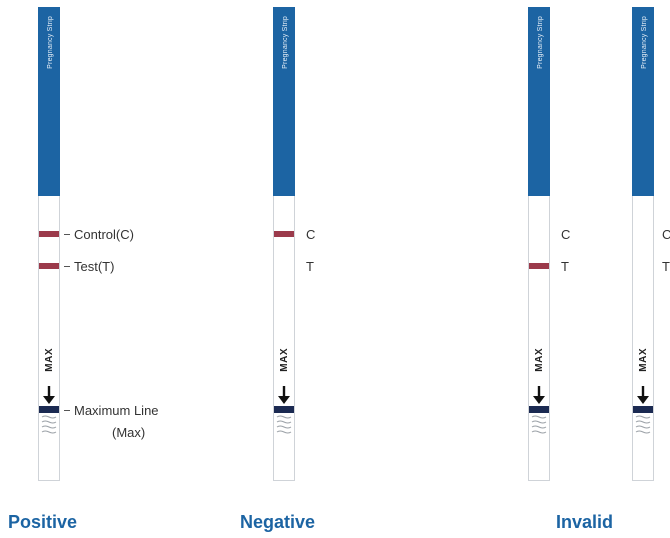 This screenshot has width=670, height=538. I want to click on invalid-strip-2: Pregnancy Strip MAX, so click(643, 244).